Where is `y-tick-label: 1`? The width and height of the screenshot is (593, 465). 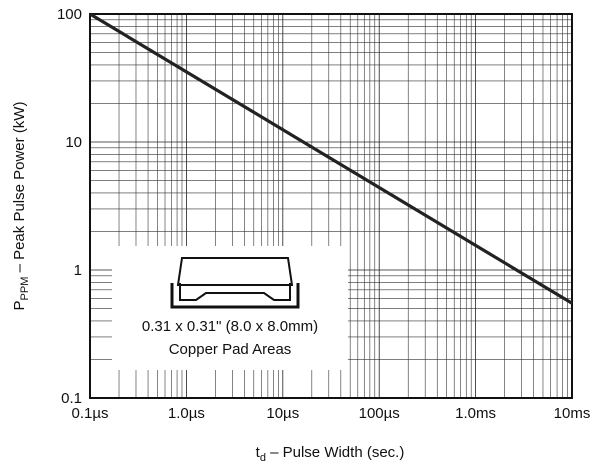
y-tick-label: 1 is located at coordinates (78, 270).